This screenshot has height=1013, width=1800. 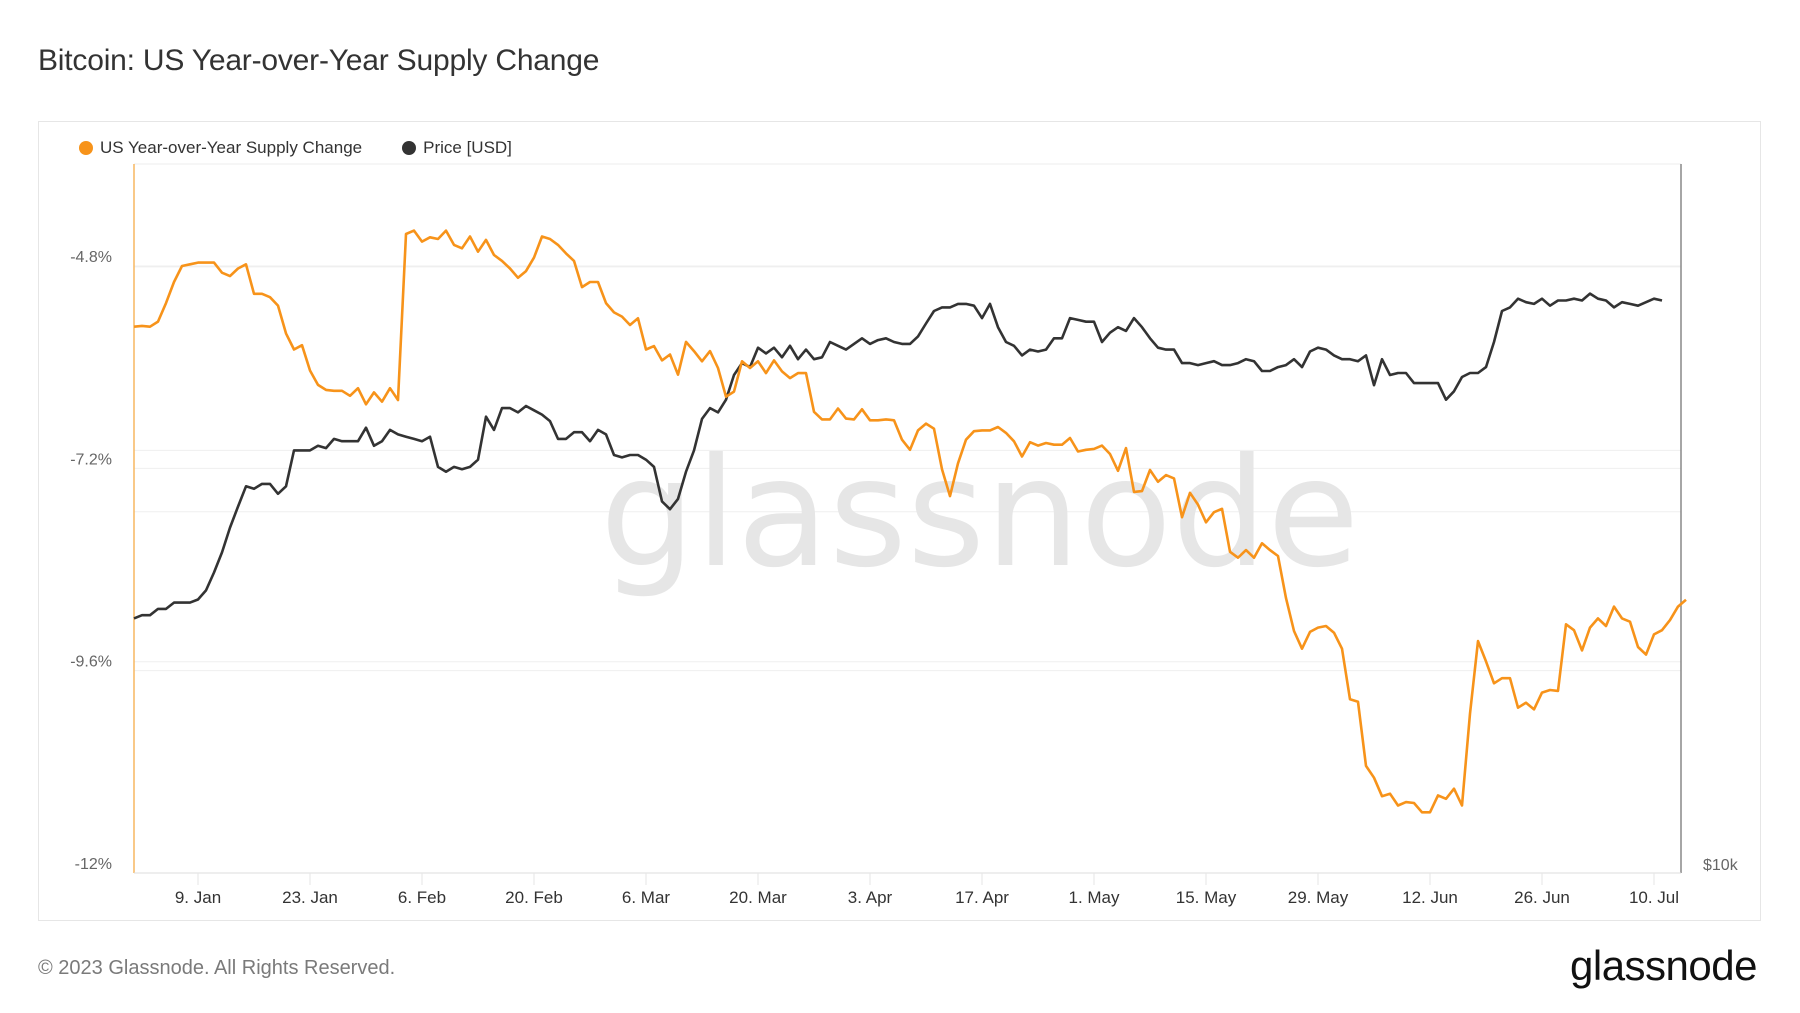 I want to click on y-axis-left-tick-label: -4.8%, so click(x=91, y=257).